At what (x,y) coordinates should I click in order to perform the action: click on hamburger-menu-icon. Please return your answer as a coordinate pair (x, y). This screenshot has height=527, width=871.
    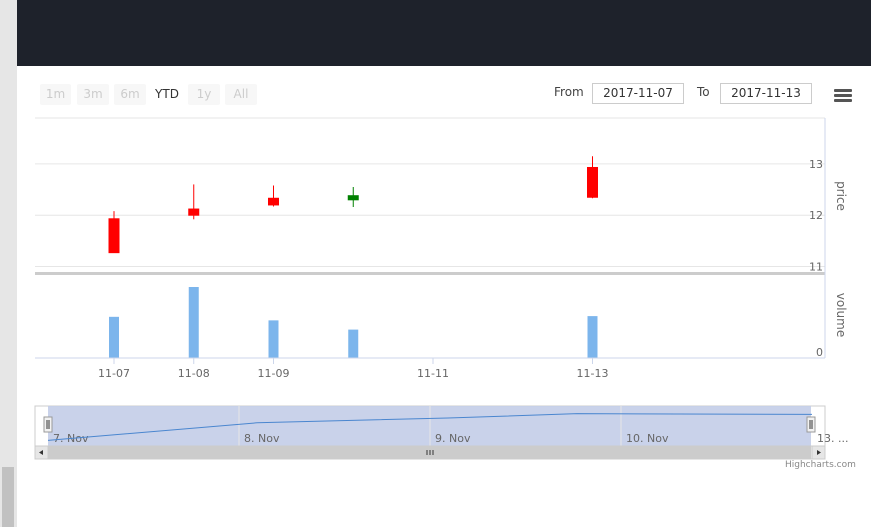
    Looking at the image, I should click on (843, 96).